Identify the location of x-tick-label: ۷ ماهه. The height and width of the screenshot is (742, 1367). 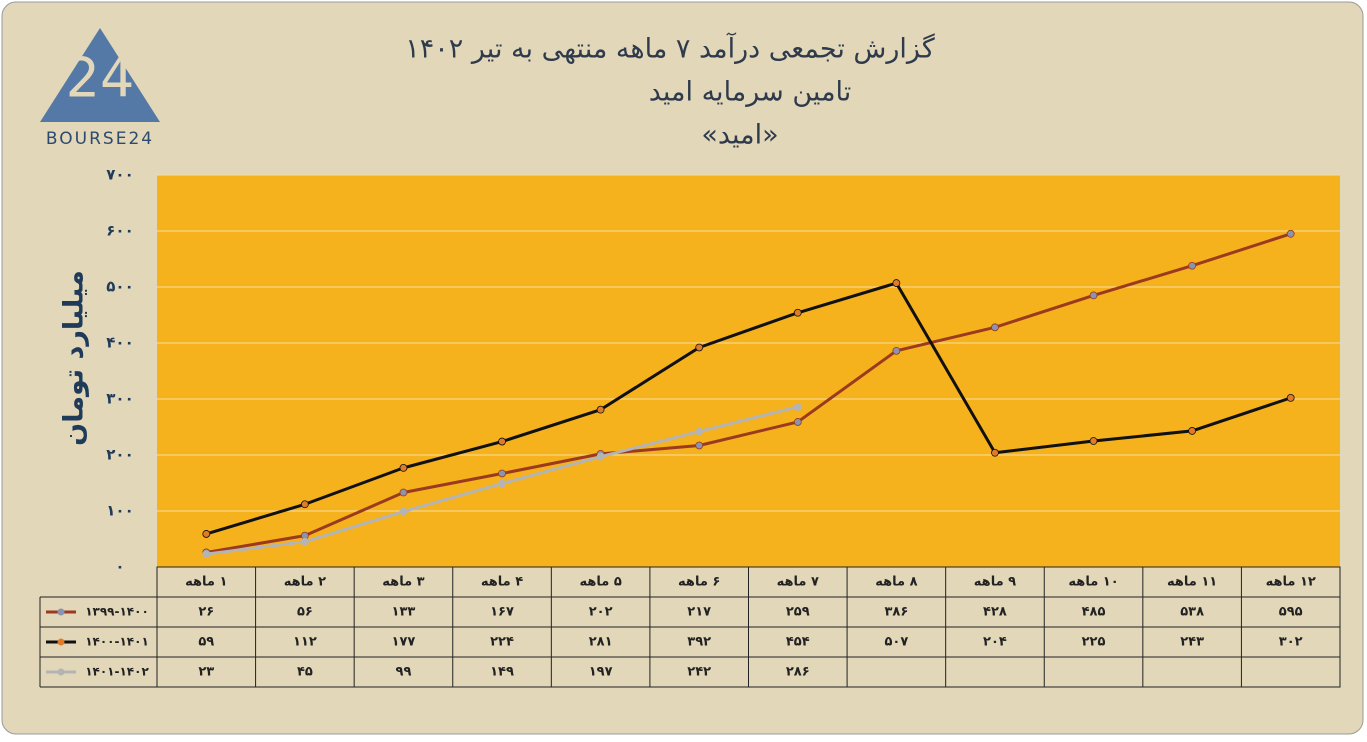
(798, 582).